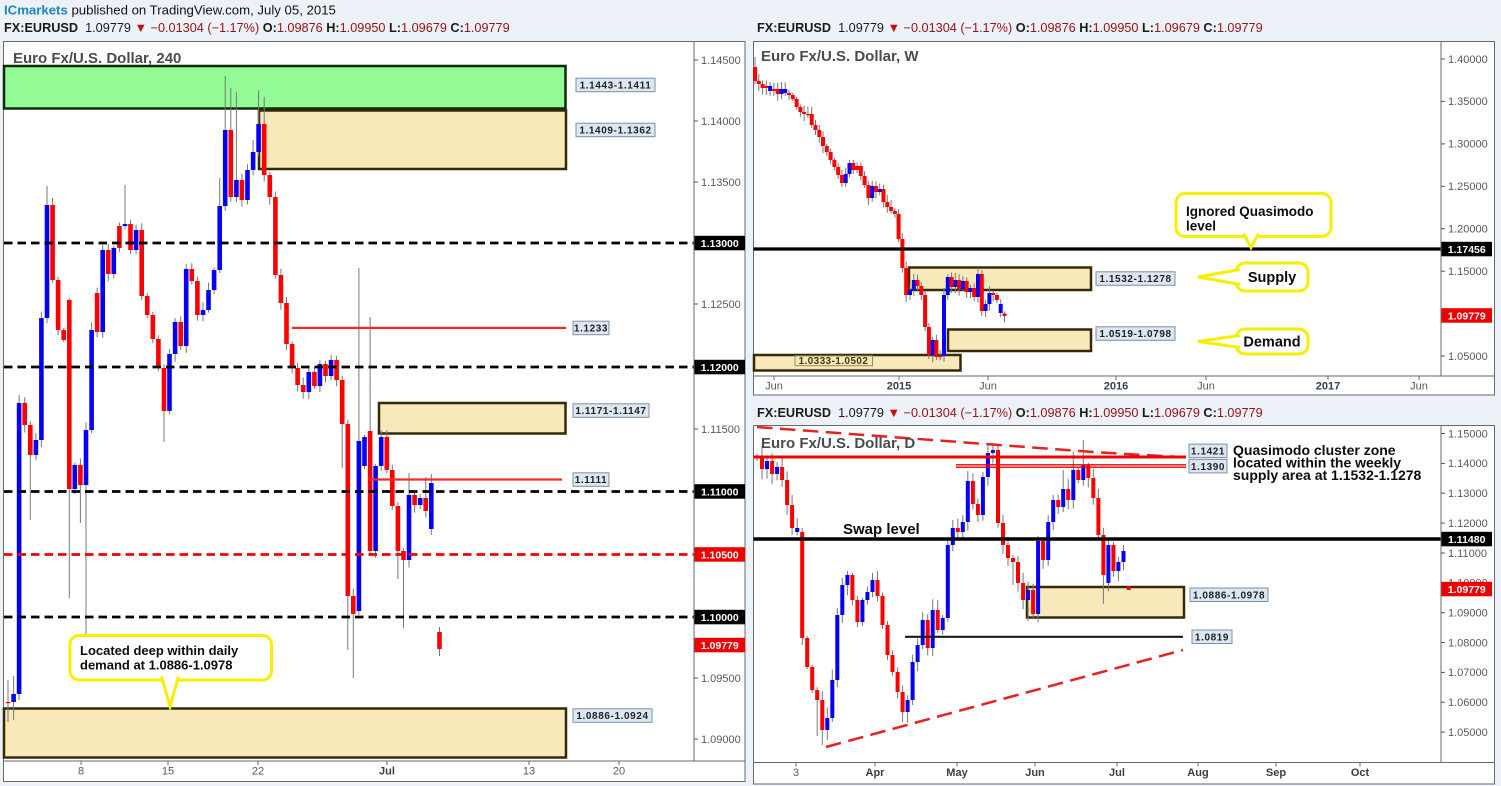 The height and width of the screenshot is (786, 1501). Describe the element at coordinates (81, 772) in the screenshot. I see `svg-text: 8` at that location.